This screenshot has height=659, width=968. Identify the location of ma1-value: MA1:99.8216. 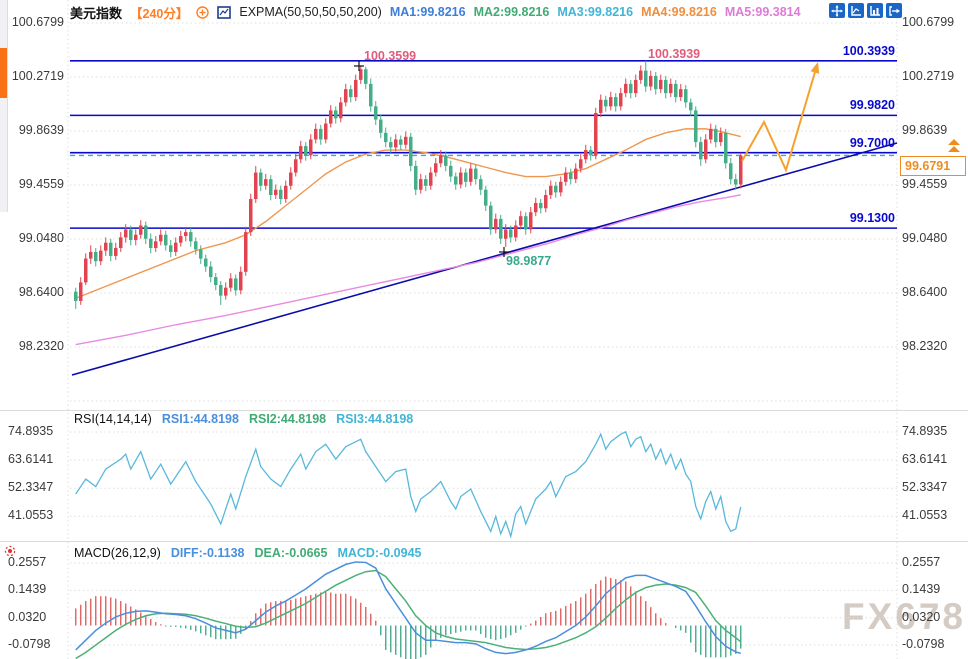
(427, 12).